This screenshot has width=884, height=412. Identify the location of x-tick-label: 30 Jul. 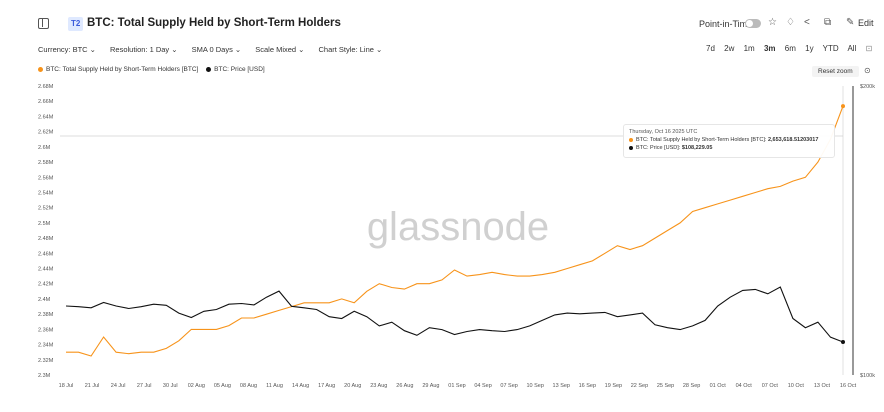
(170, 386).